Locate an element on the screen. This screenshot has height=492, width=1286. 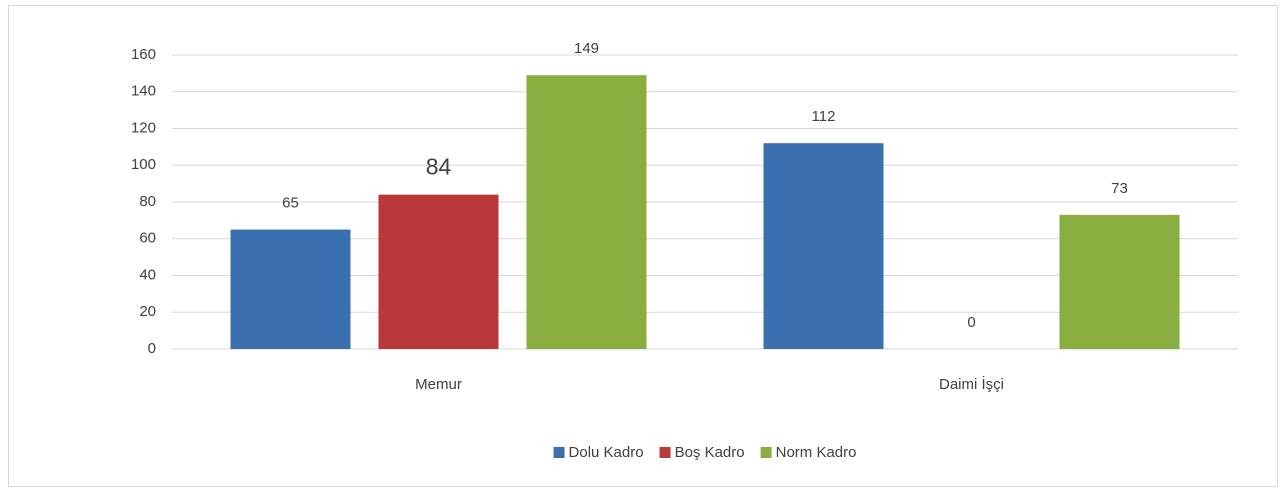
legend-label: Dolu Kadro is located at coordinates (606, 452).